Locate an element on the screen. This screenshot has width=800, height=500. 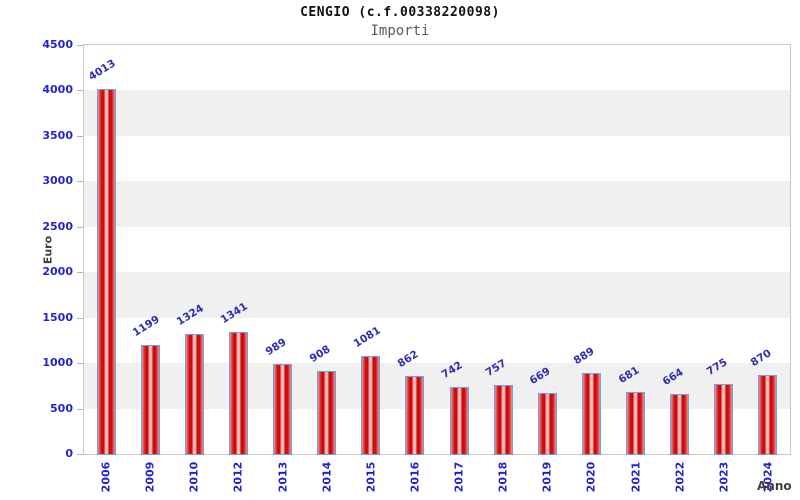
y-tick-label: 1500 is located at coordinates (57, 317).